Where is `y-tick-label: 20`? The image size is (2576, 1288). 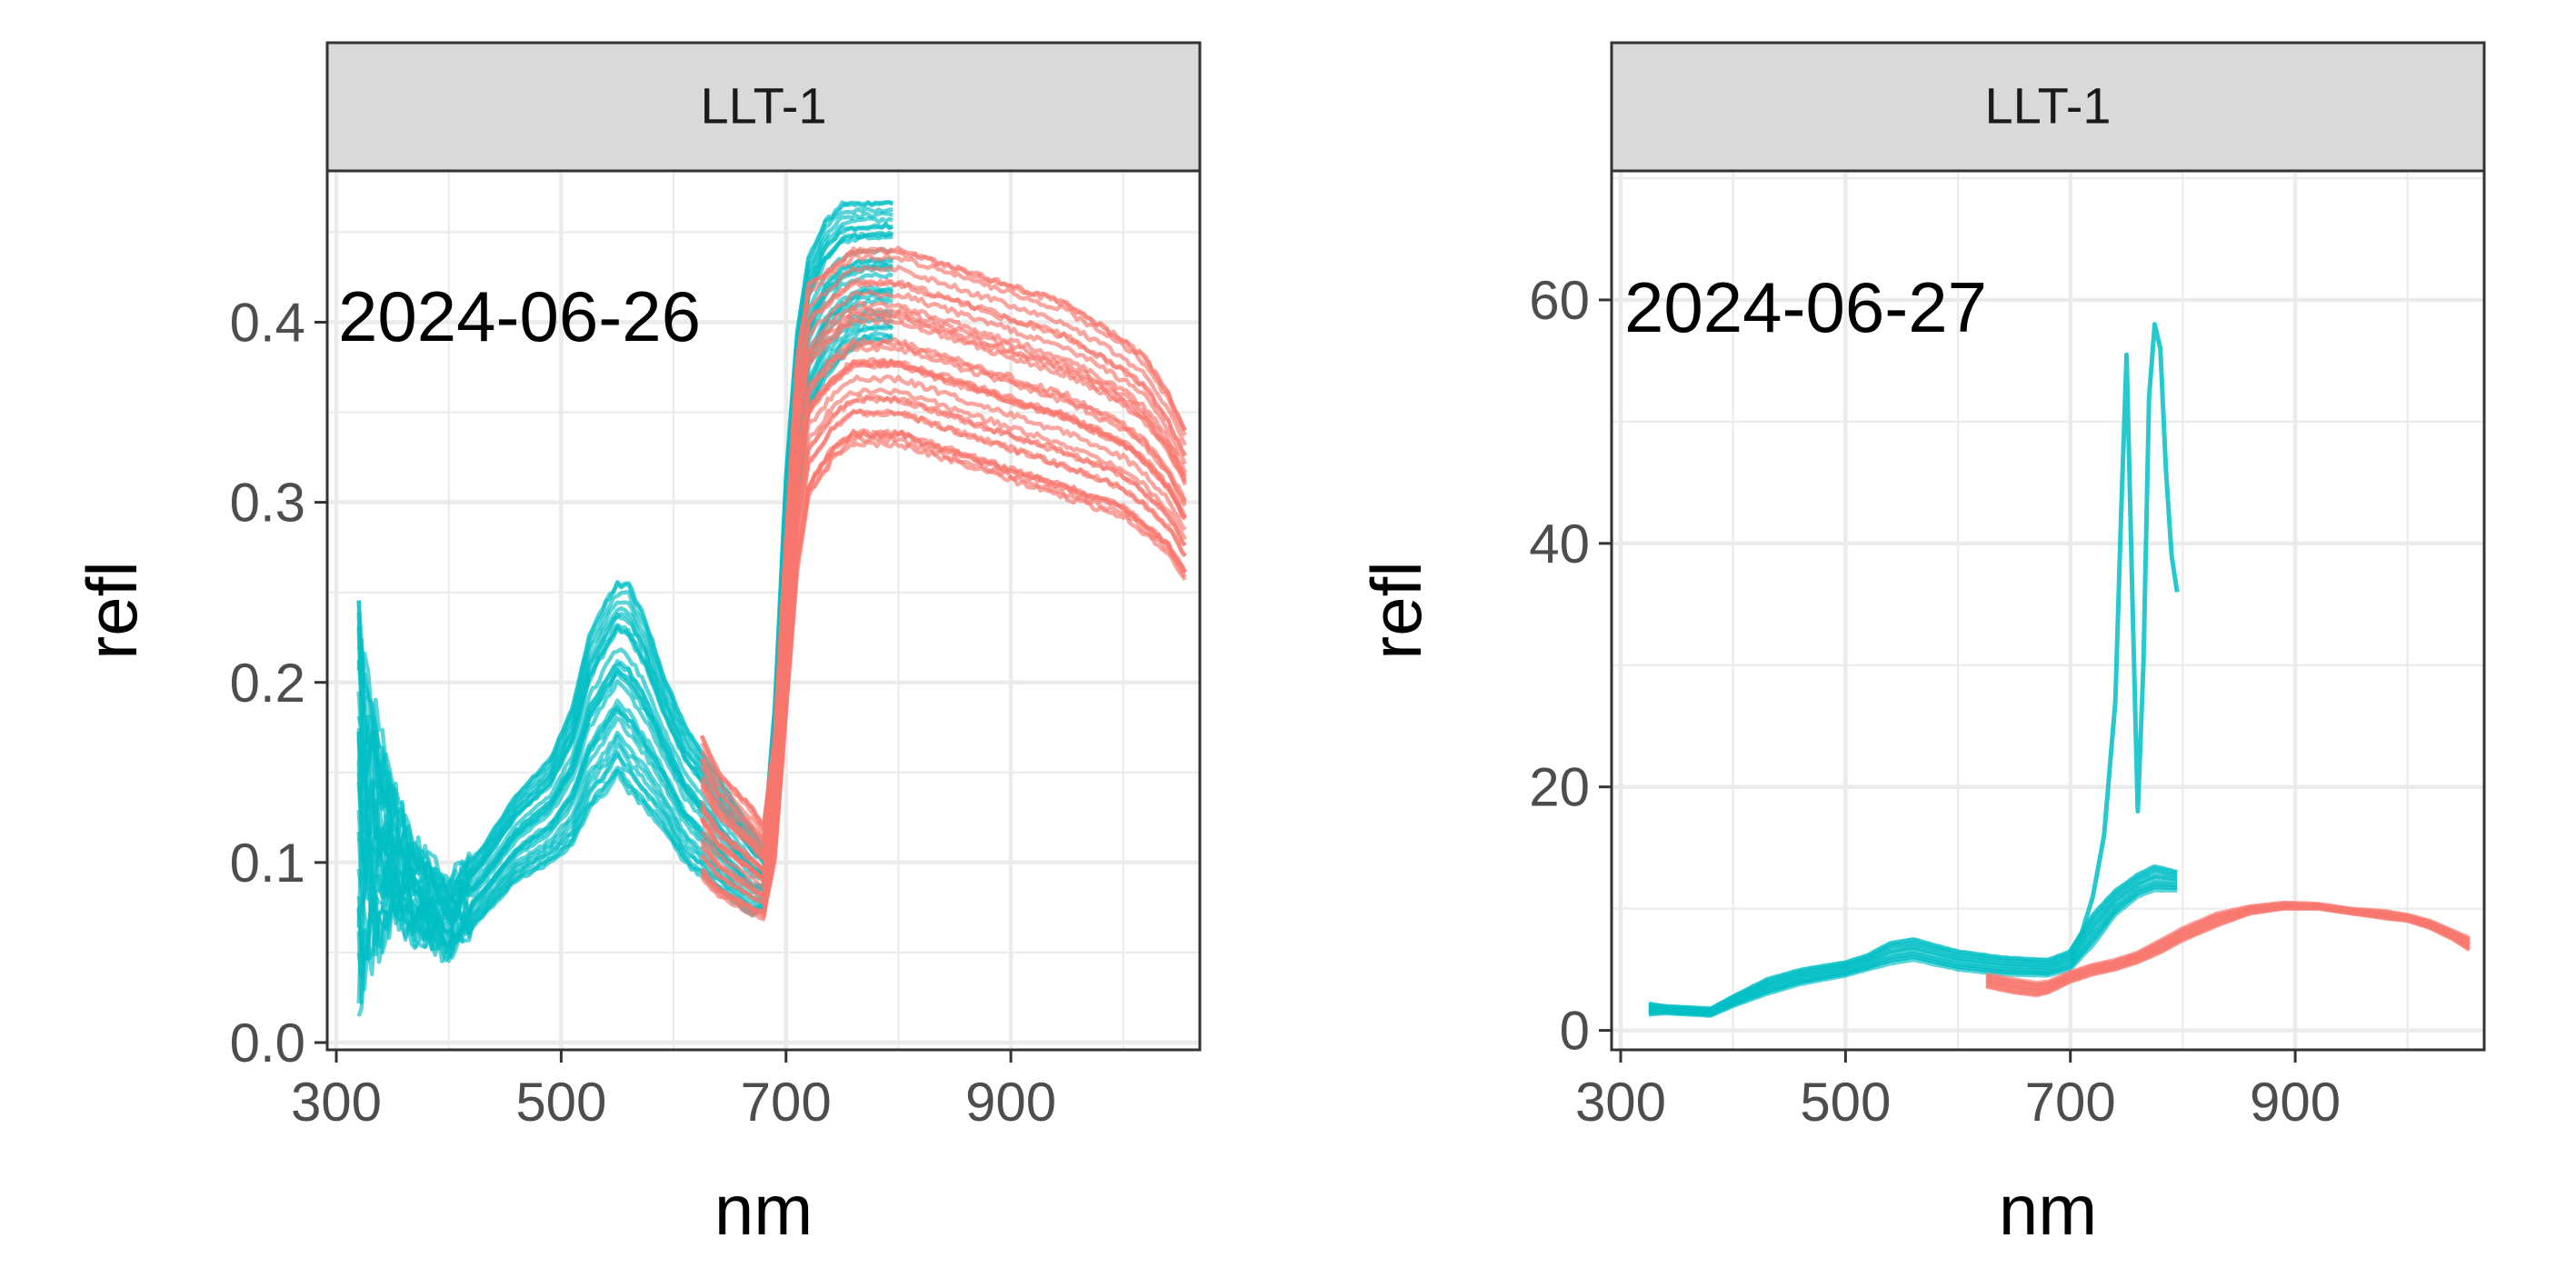
y-tick-label: 20 is located at coordinates (1559, 787).